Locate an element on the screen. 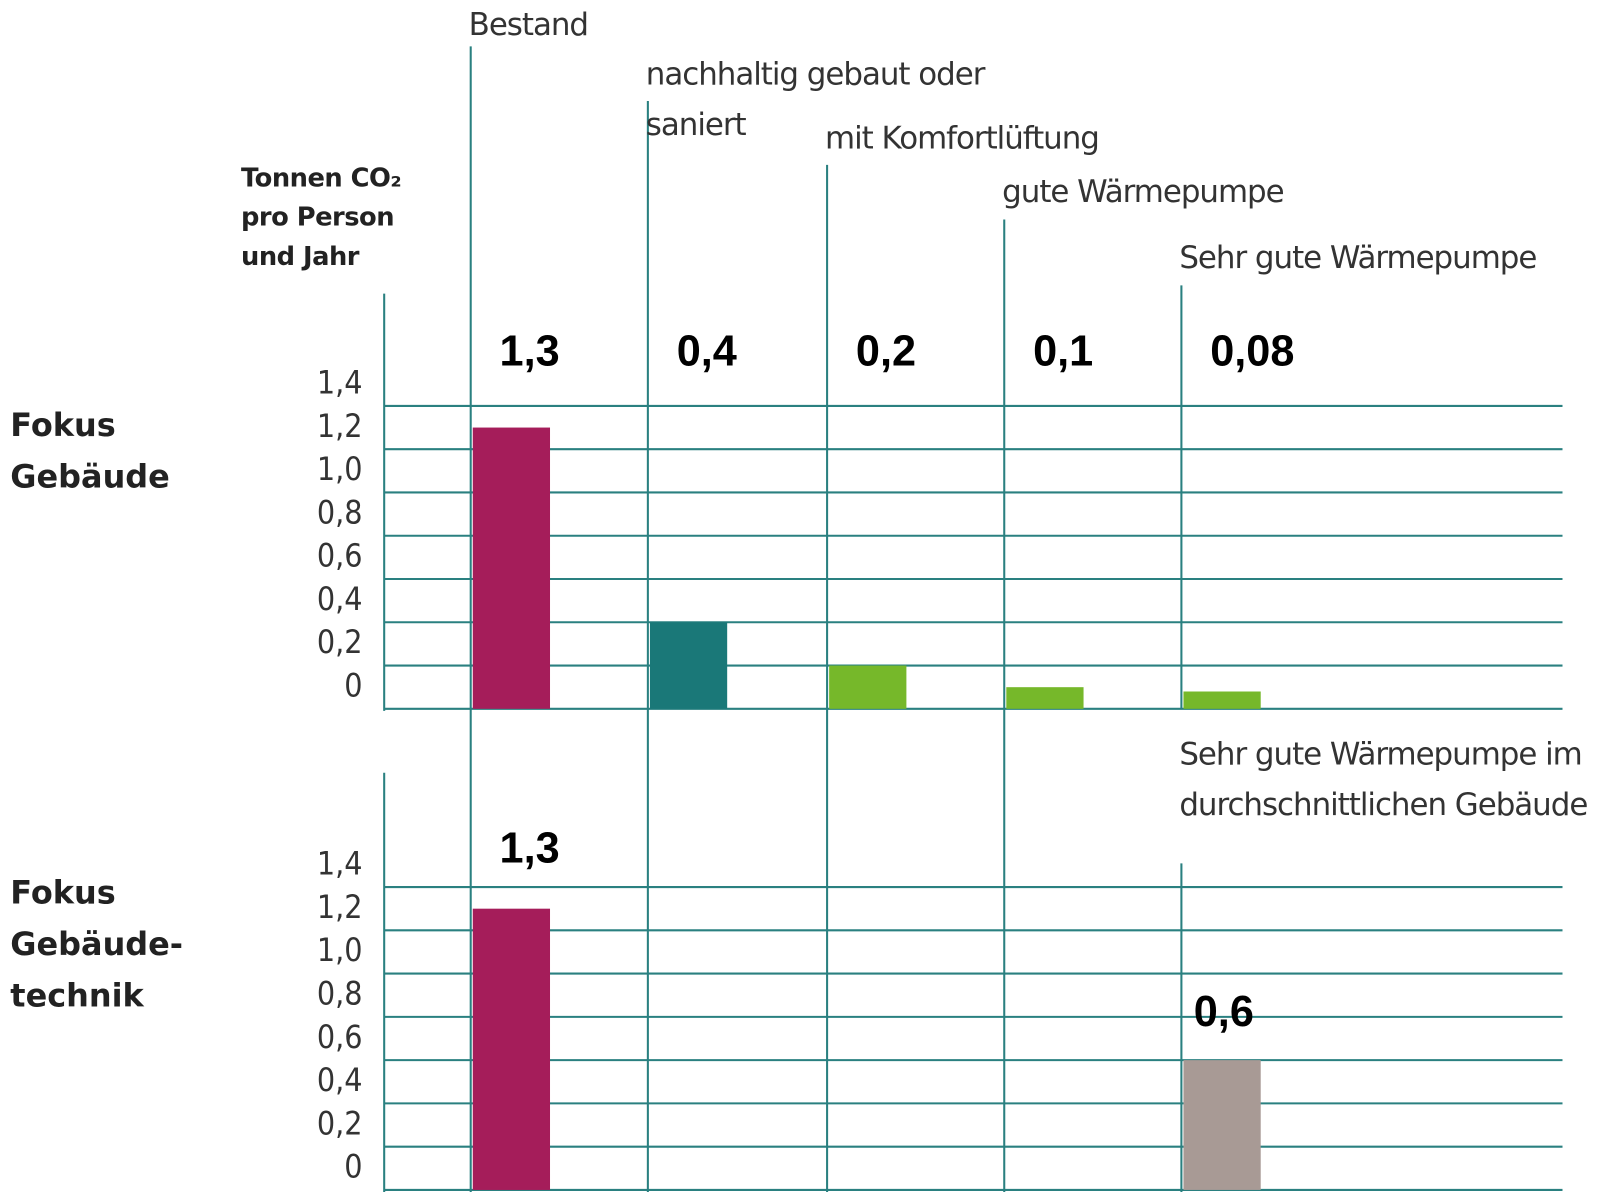 This screenshot has height=1192, width=1614. category-label-box: mit Komfortlüftung is located at coordinates (962, 138).